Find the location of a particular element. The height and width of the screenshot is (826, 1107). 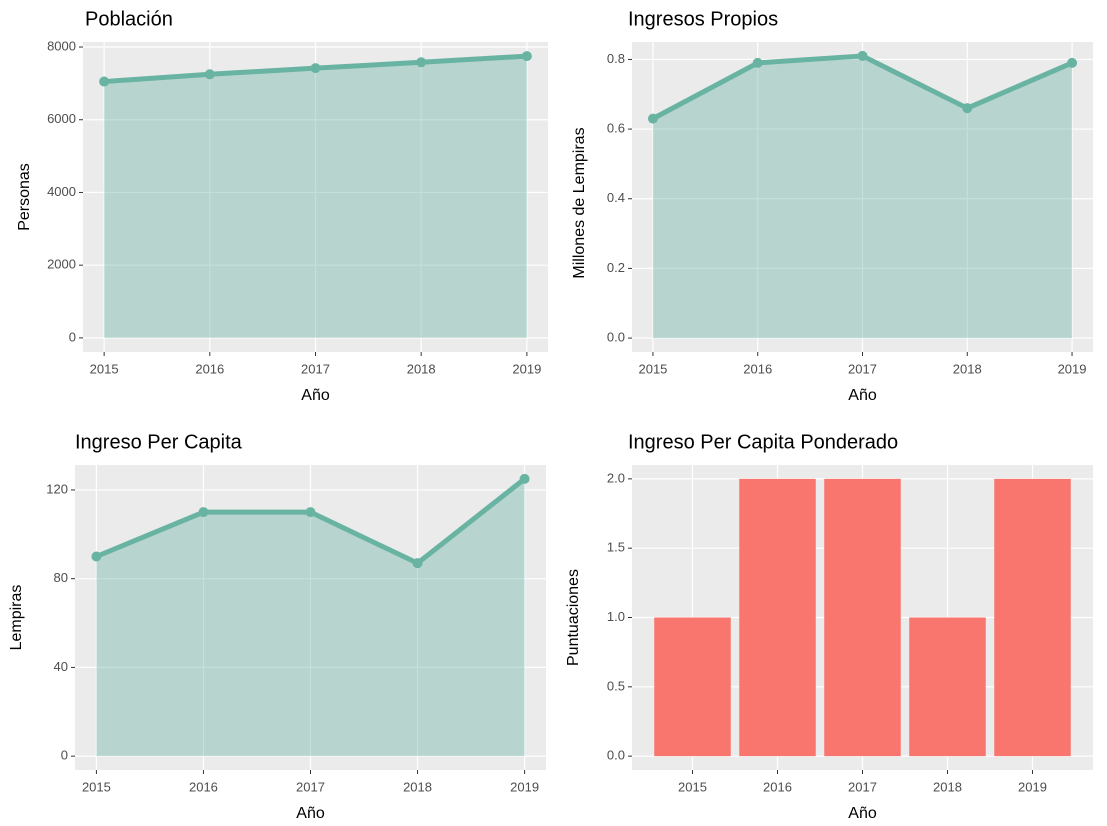

y-tick-label: 0.8 is located at coordinates (616, 58).